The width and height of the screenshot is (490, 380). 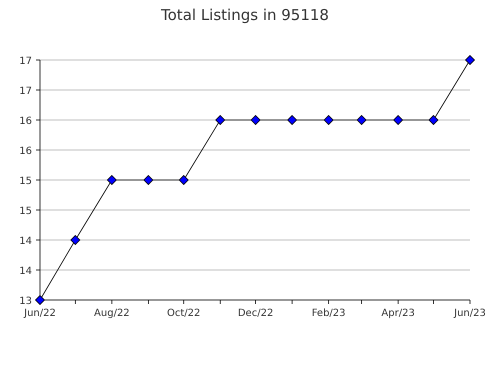 What do you see at coordinates (244, 15) in the screenshot?
I see `chart-title: Total Listings in 95118` at bounding box center [244, 15].